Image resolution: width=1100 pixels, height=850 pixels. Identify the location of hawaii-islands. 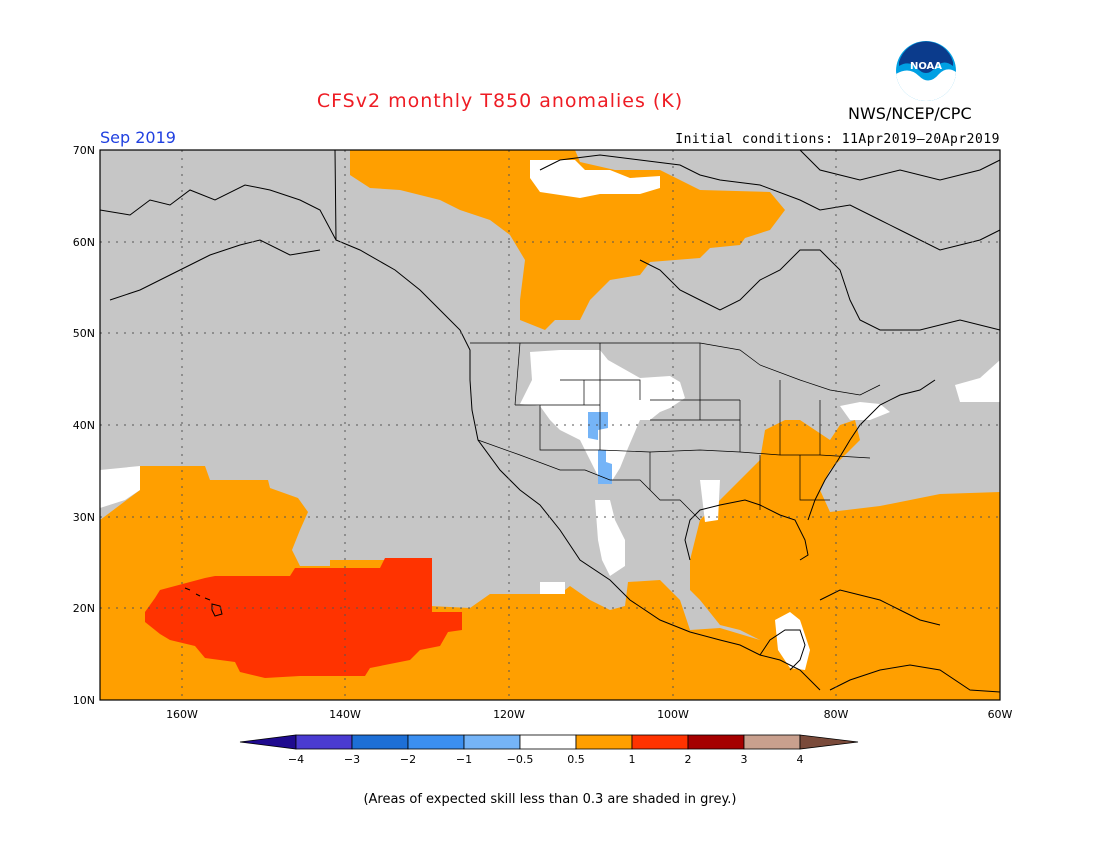
(203, 602).